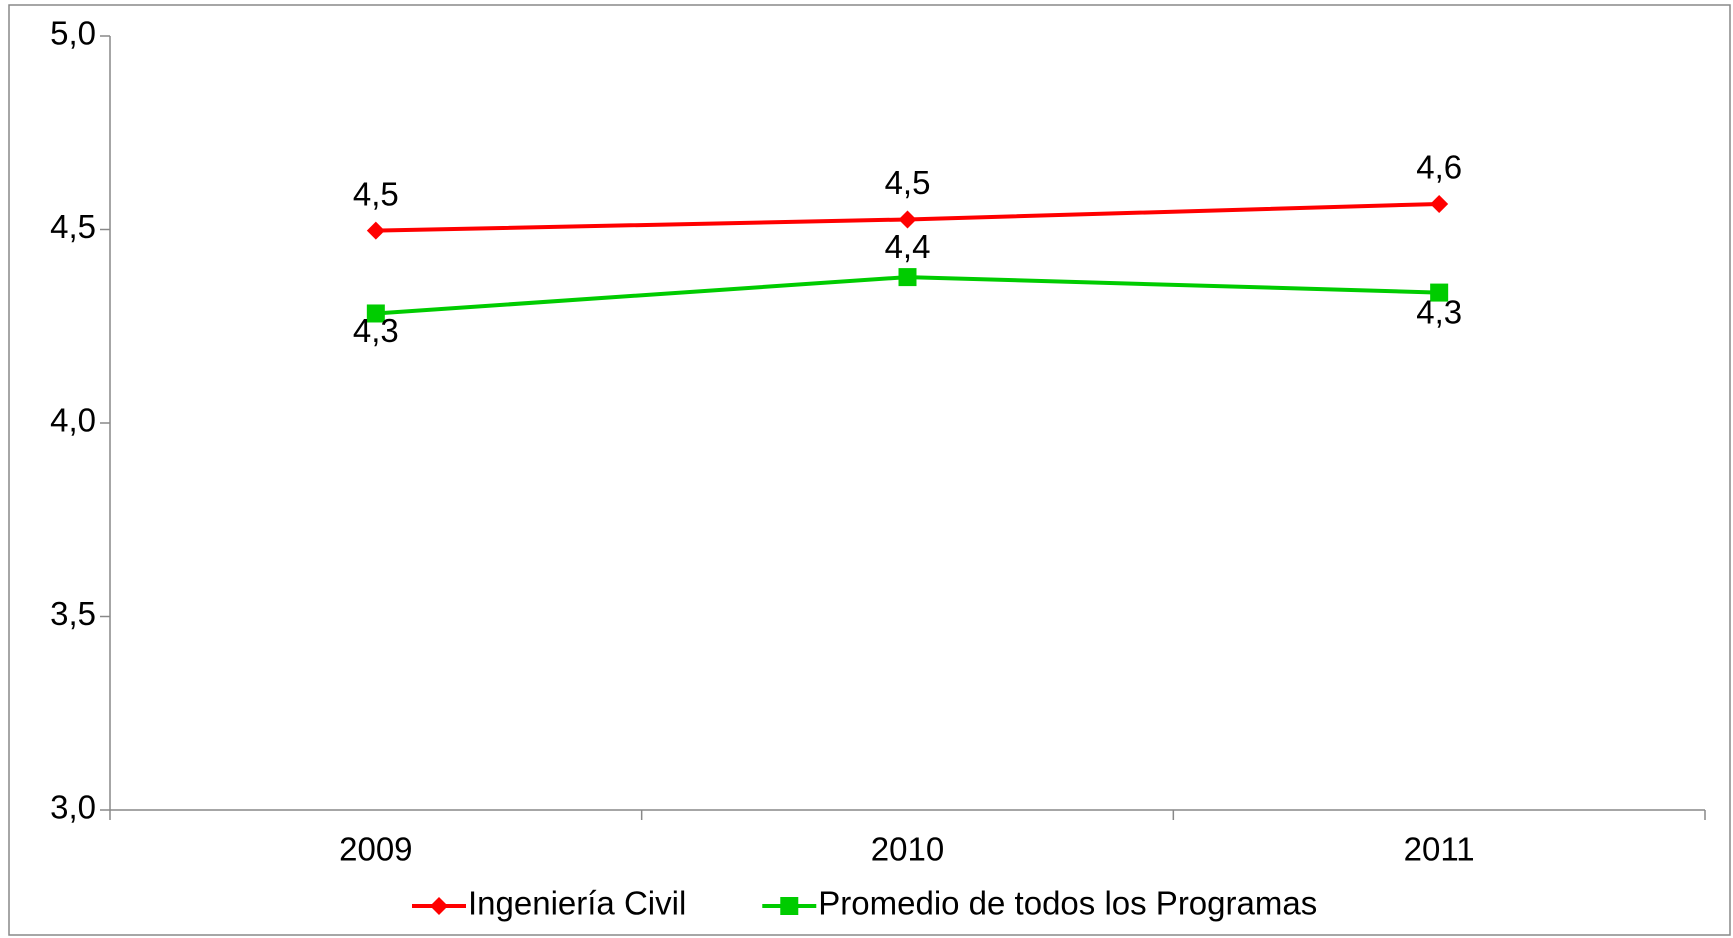 The height and width of the screenshot is (938, 1733). Describe the element at coordinates (73, 226) in the screenshot. I see `y-tick-label: 4,5` at that location.